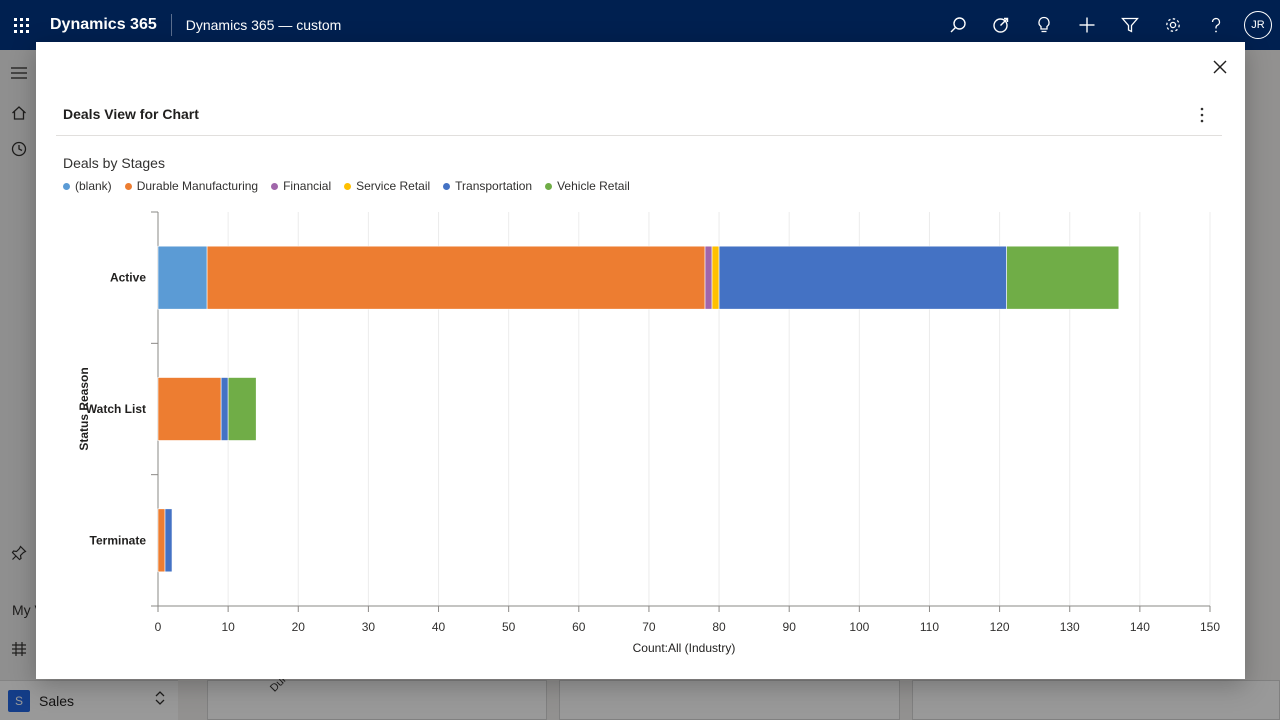 The image size is (1280, 720). I want to click on x-tick-label: 50, so click(509, 627).